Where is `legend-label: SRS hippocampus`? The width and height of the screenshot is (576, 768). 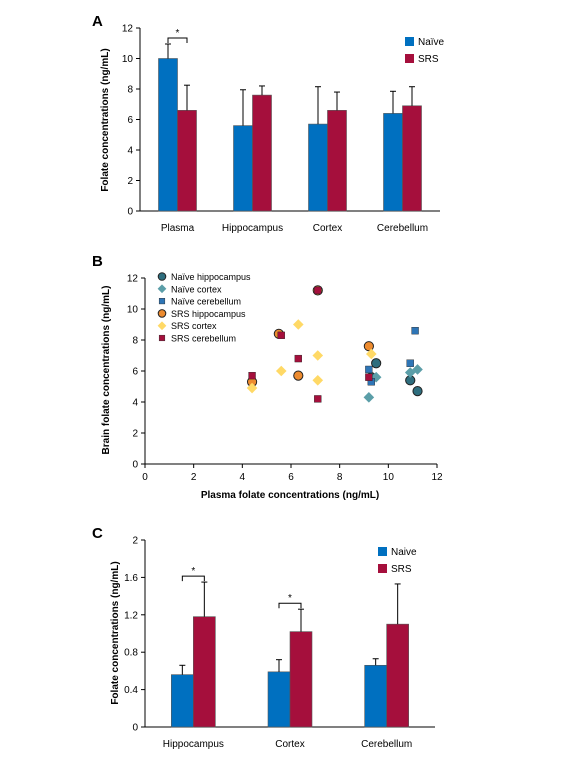
legend-label: SRS hippocampus is located at coordinates (208, 314).